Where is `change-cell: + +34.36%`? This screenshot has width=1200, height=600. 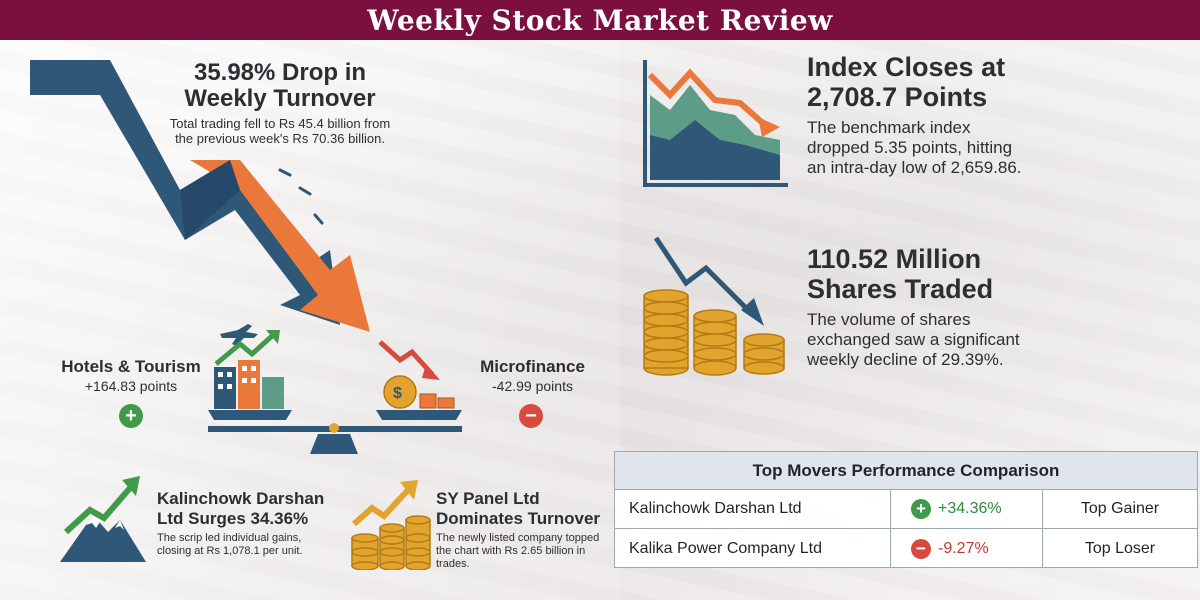 change-cell: + +34.36% is located at coordinates (967, 509).